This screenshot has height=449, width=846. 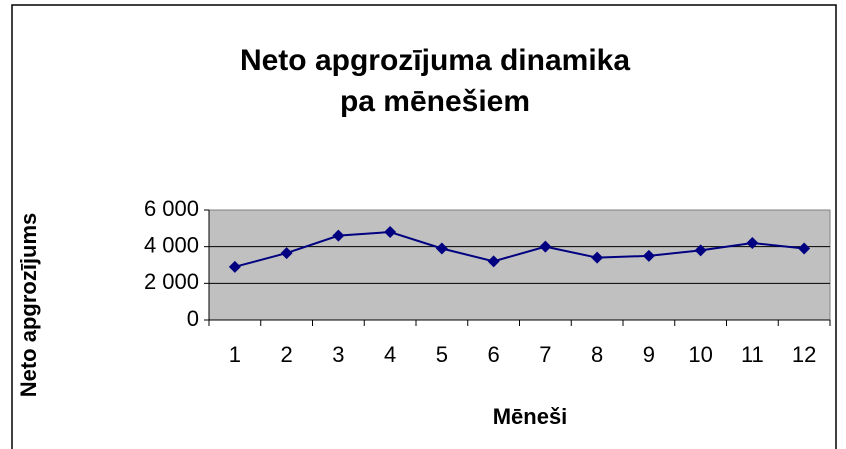 I want to click on x-tick-label: 3, so click(x=338, y=354).